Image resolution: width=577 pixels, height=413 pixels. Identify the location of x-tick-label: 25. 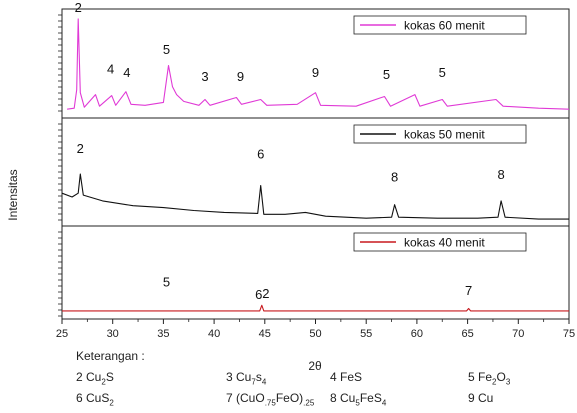
(62, 334).